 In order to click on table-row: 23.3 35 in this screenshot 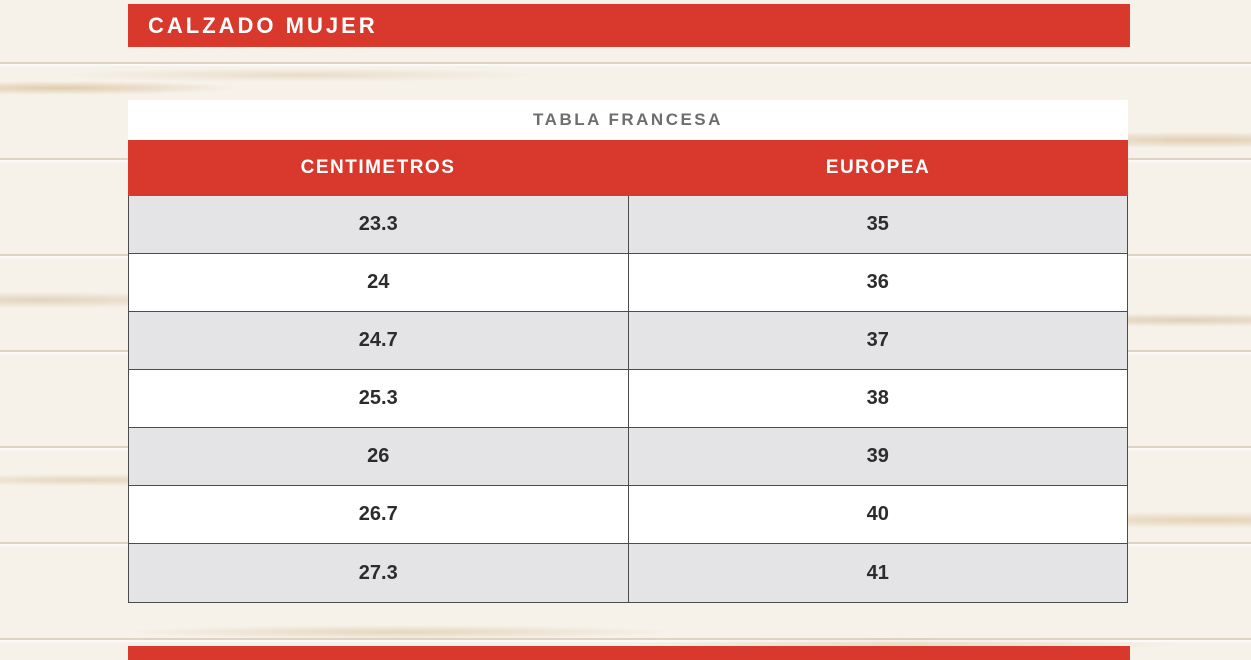, I will do `click(628, 225)`.